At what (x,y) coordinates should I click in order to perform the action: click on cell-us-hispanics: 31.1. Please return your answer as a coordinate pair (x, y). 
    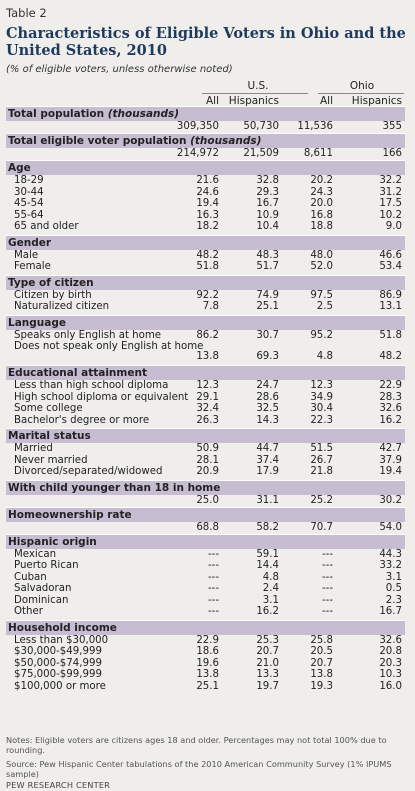
    Looking at the image, I should click on (267, 500).